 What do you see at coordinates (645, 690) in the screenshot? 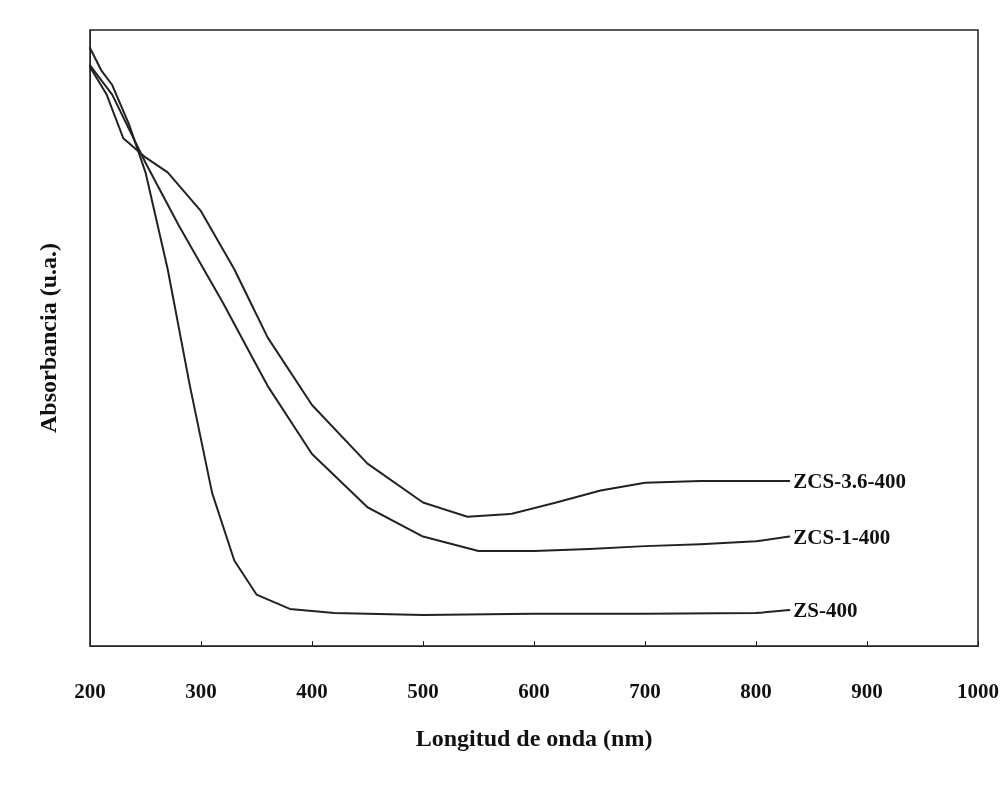
I see `x-tick-label: 700` at bounding box center [645, 690].